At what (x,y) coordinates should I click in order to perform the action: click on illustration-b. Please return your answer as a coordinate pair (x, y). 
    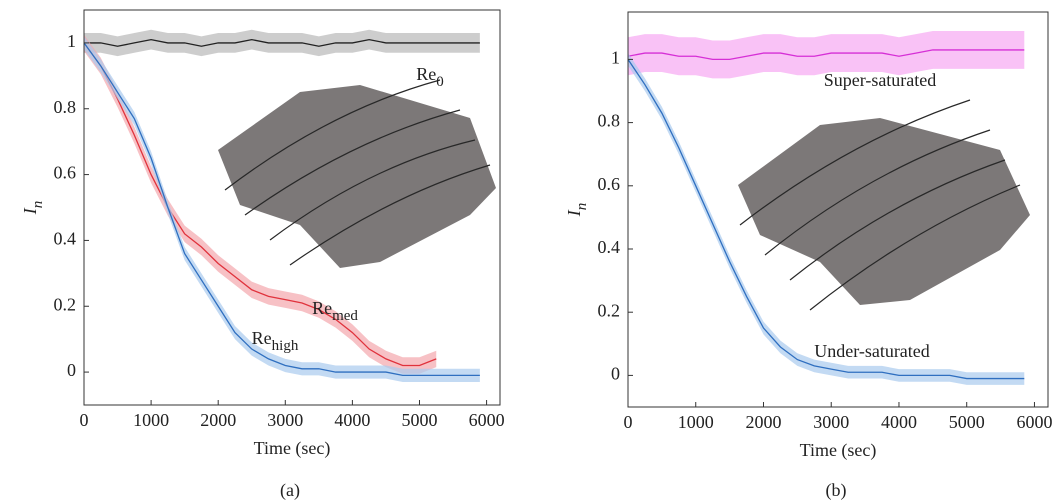
    Looking at the image, I should click on (884, 205).